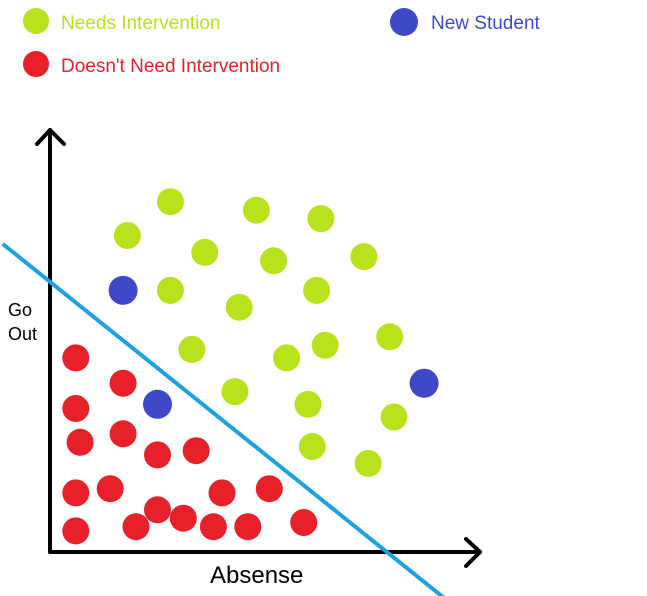 This screenshot has height=596, width=647. Describe the element at coordinates (22, 334) in the screenshot. I see `y-axis-label-line2: Out` at that location.